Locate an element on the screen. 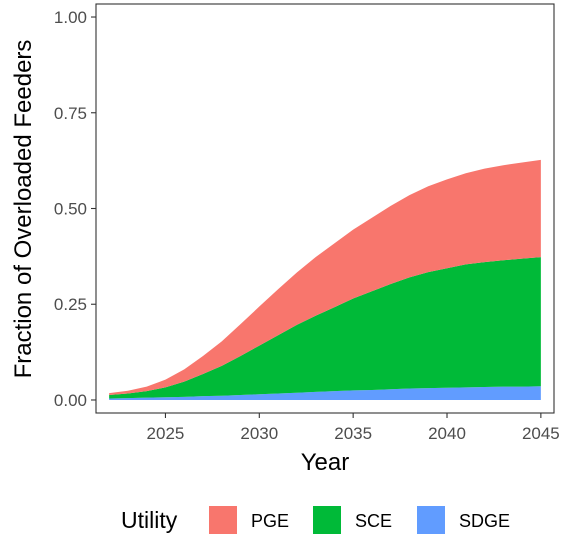  y-tick-label: 0.00 is located at coordinates (70, 400).